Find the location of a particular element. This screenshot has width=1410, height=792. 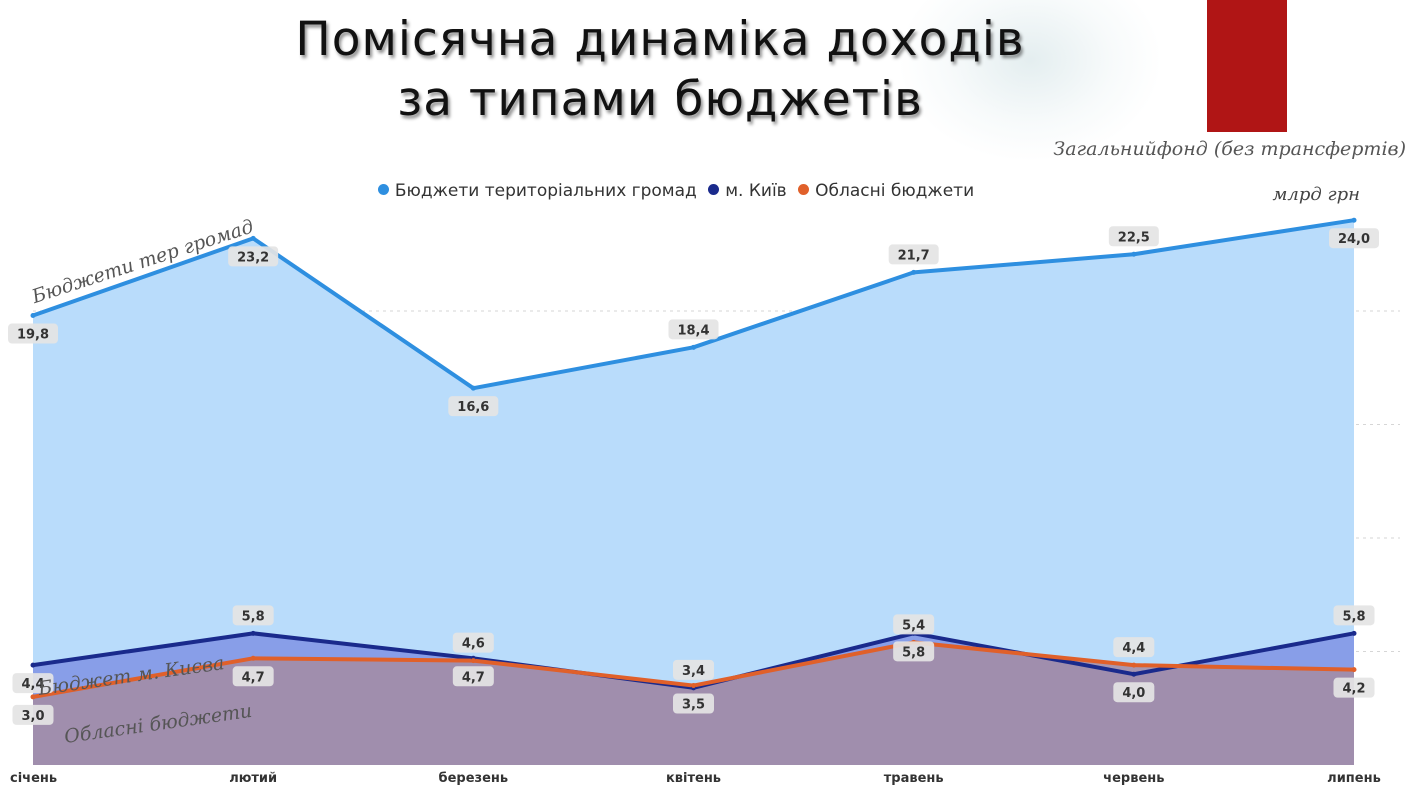

data-label-communities-4: 21,7 is located at coordinates (914, 255).